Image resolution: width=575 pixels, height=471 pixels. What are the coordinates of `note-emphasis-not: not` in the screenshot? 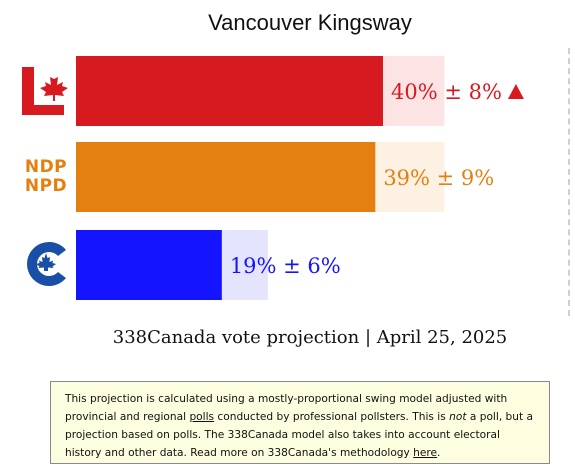 It's located at (458, 417).